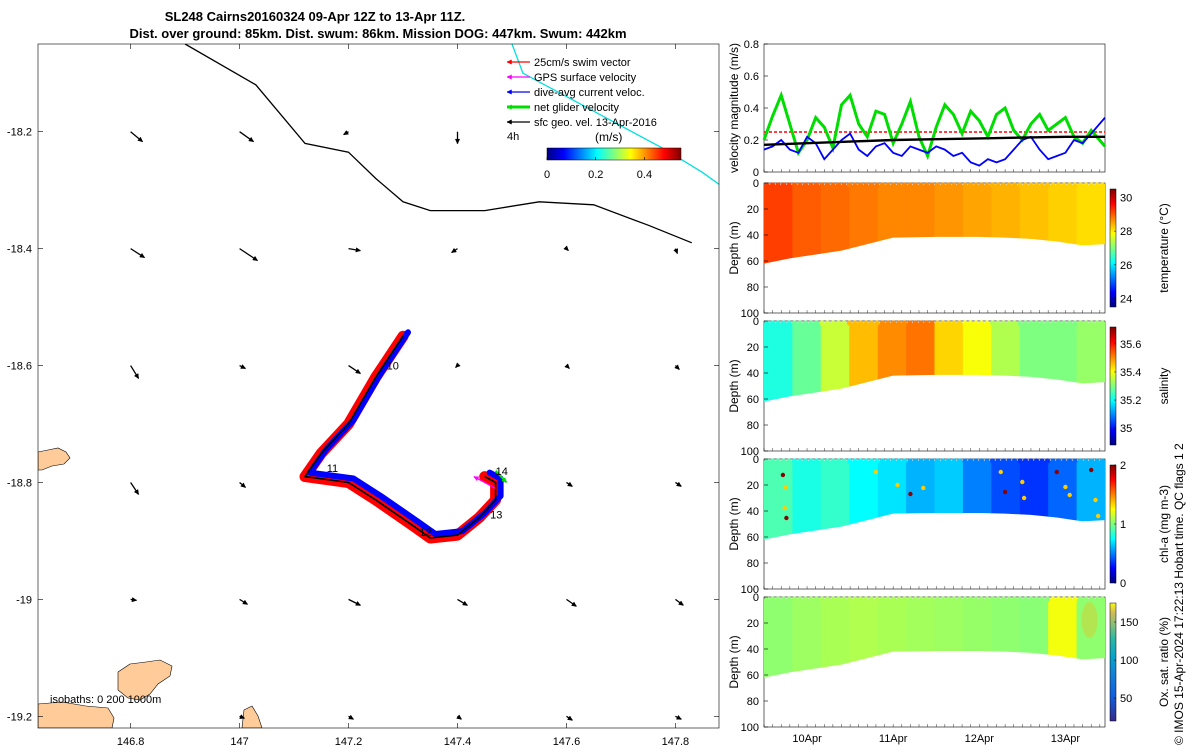 This screenshot has width=1200, height=750. What do you see at coordinates (501, 477) in the screenshot?
I see `net-velocity-arrow` at bounding box center [501, 477].